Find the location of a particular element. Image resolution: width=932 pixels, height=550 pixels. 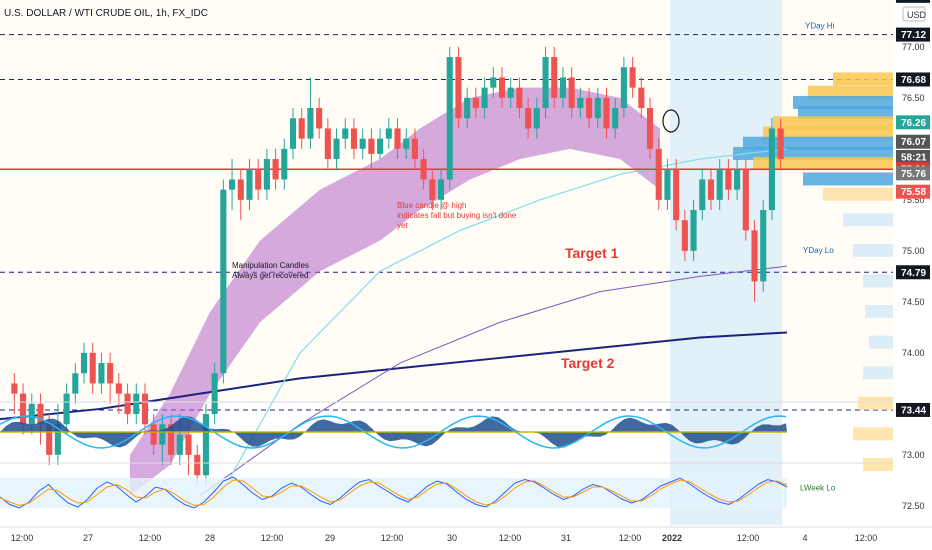

time-tick-label: 31 is located at coordinates (566, 538).